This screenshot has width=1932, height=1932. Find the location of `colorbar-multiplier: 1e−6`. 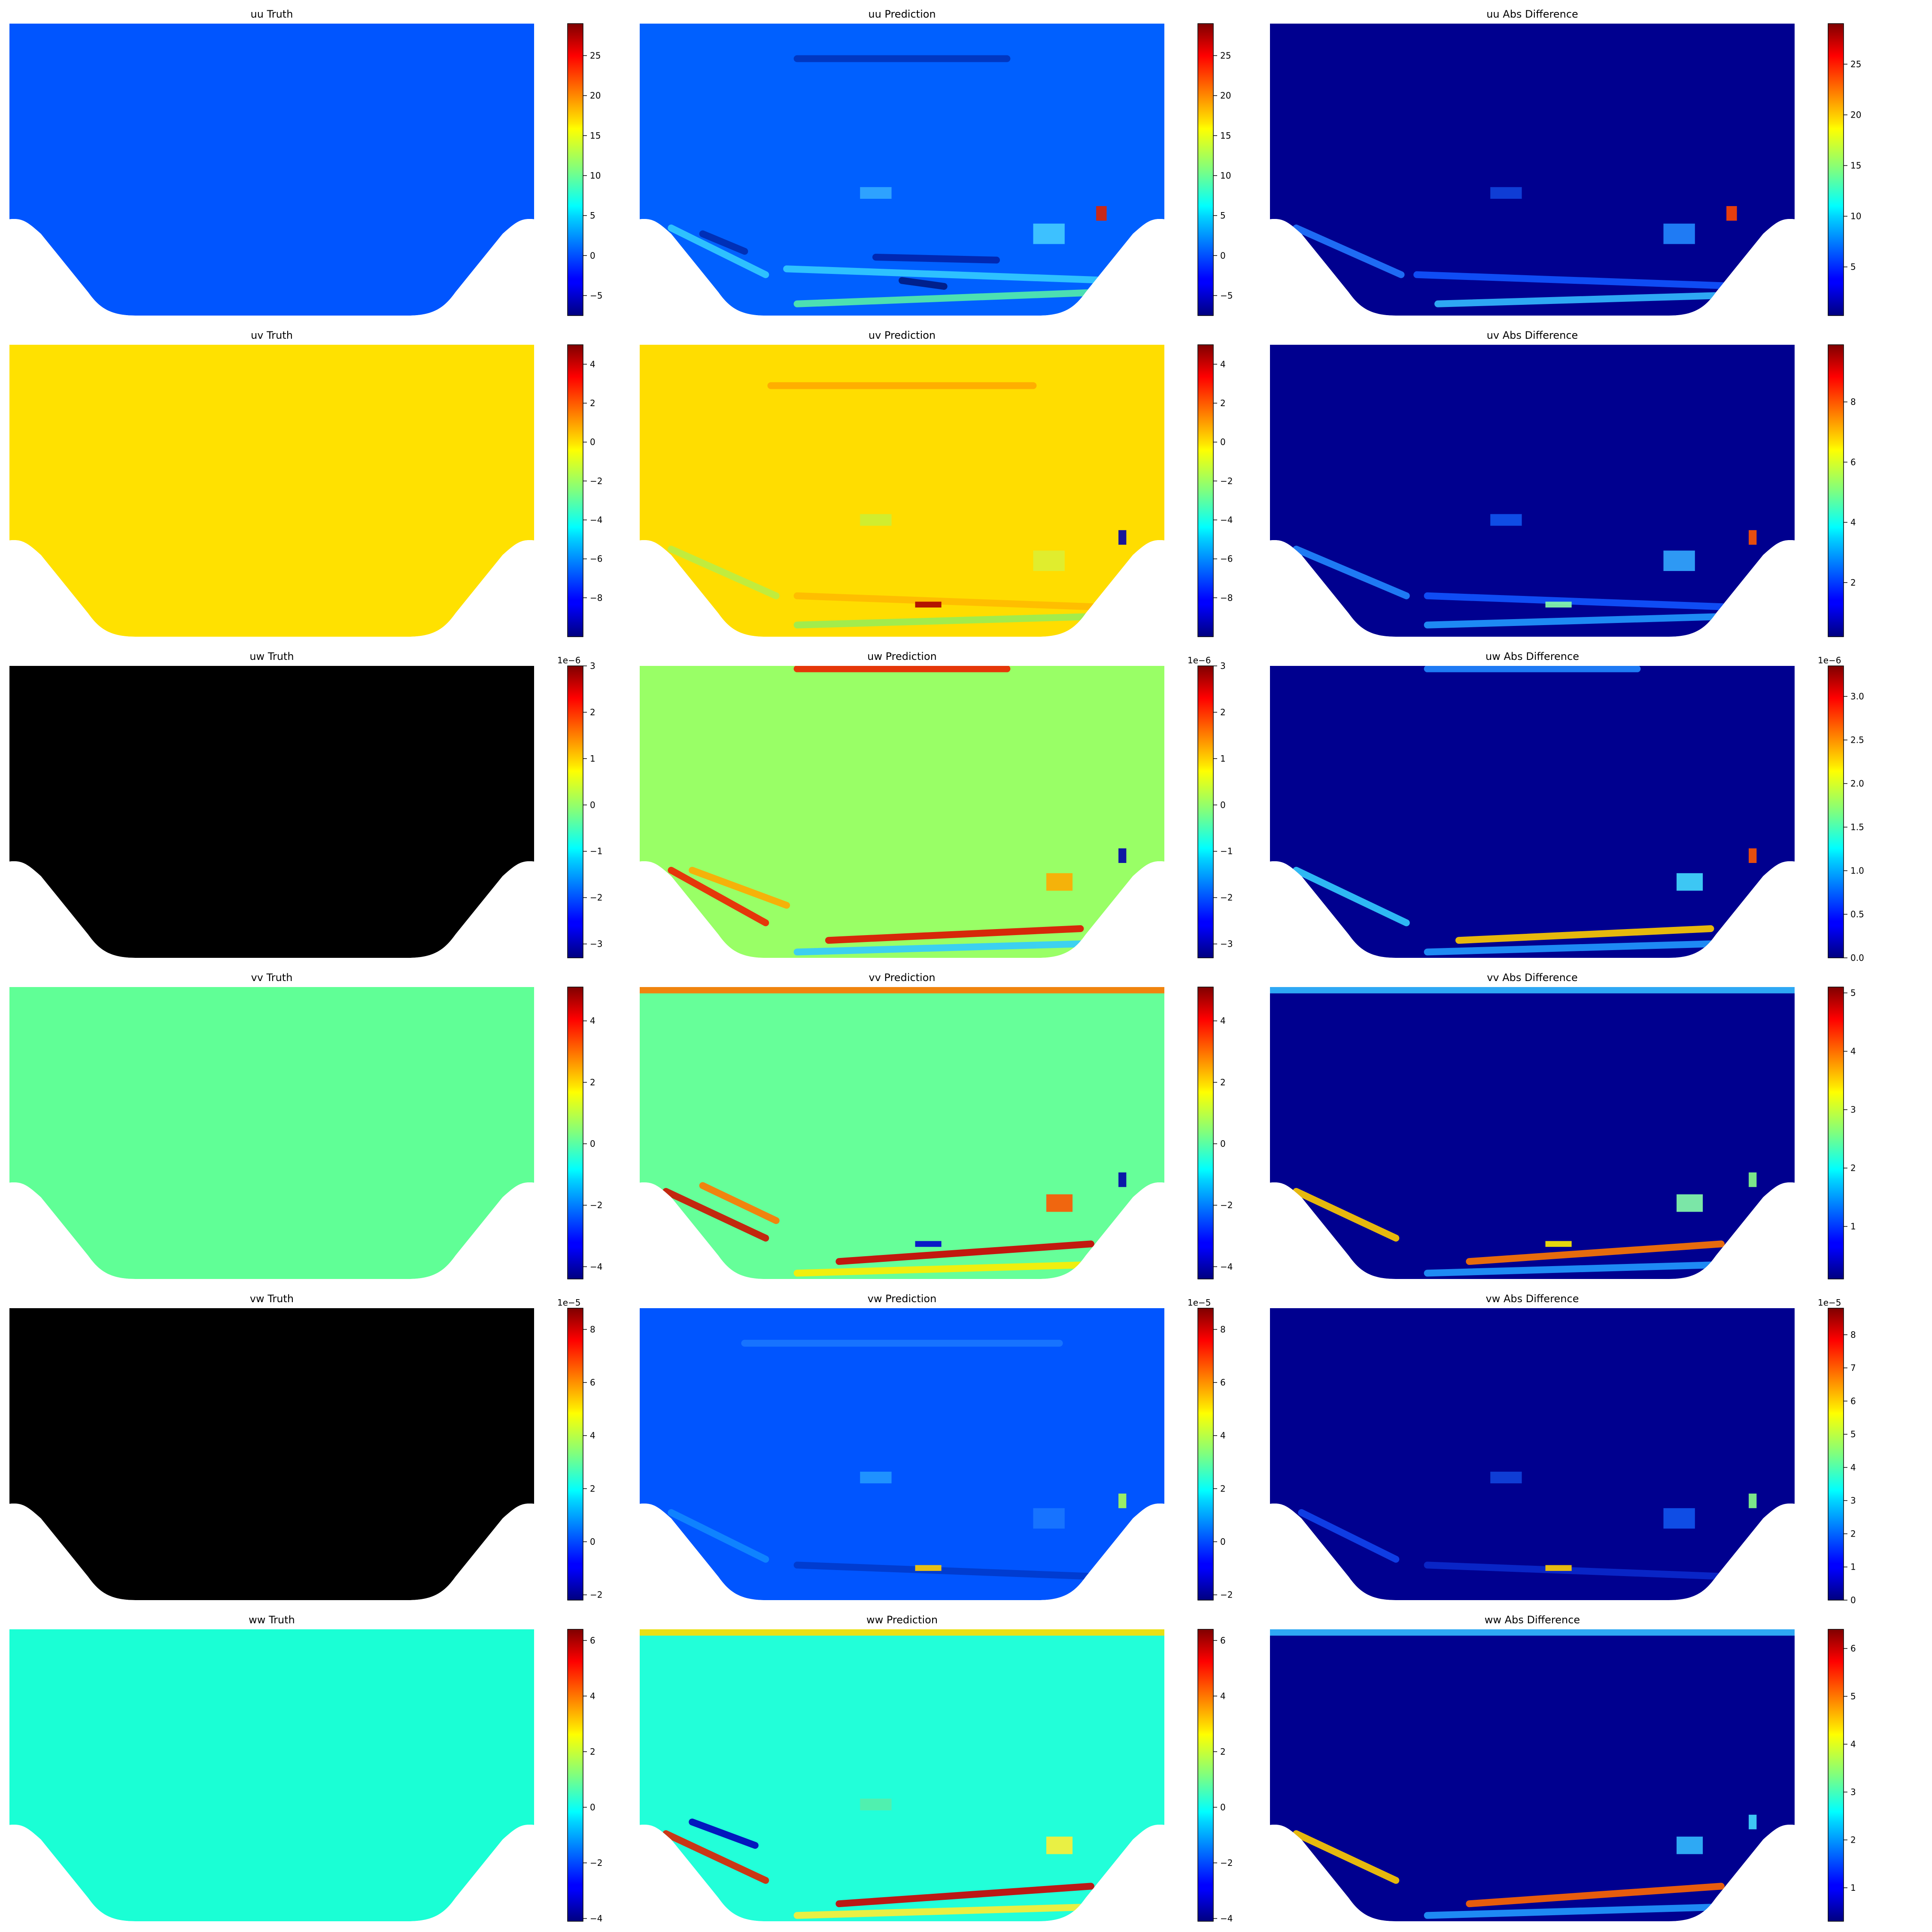

colorbar-multiplier: 1e−6 is located at coordinates (1829, 660).